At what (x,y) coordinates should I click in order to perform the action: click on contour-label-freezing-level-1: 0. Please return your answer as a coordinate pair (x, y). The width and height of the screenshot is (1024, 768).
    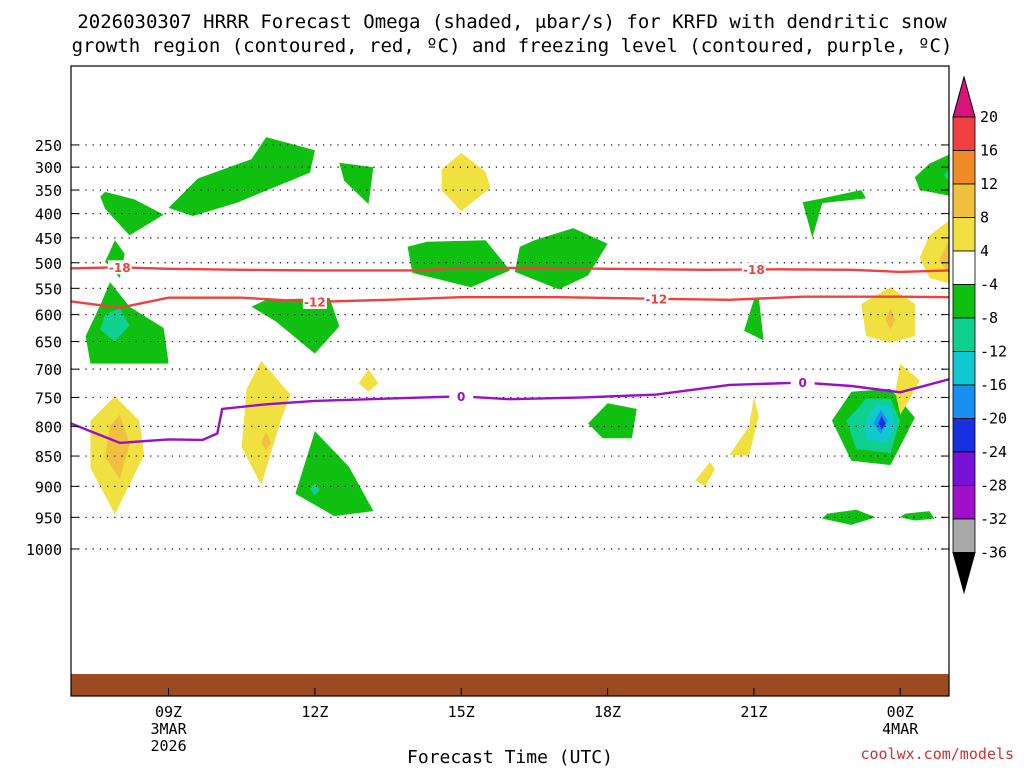
    Looking at the image, I should click on (461, 397).